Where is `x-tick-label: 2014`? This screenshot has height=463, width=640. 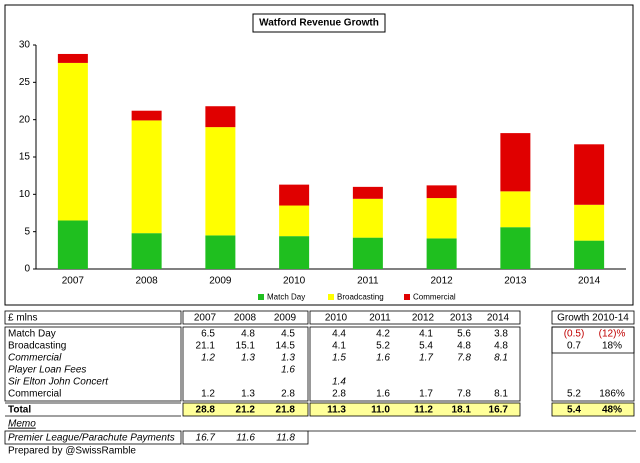
x-tick-label: 2014 is located at coordinates (589, 281).